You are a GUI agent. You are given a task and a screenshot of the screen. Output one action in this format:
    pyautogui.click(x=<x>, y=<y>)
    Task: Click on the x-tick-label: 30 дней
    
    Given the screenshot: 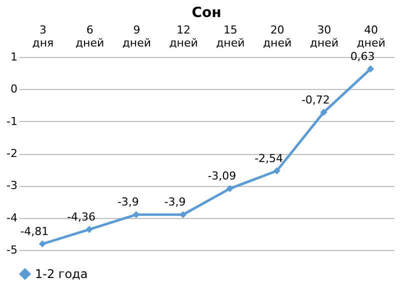 What is the action you would take?
    pyautogui.click(x=324, y=37)
    